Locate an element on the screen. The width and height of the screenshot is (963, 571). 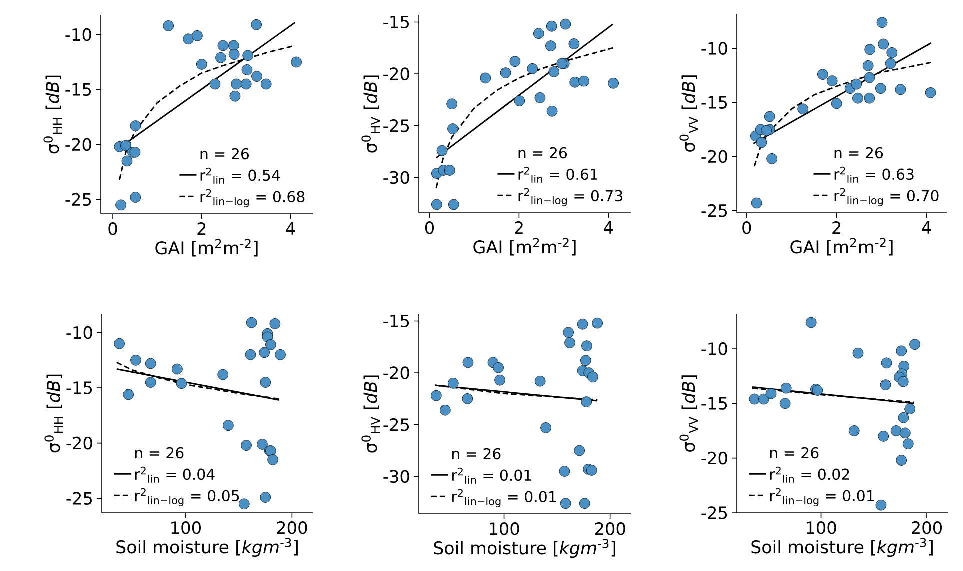
y-axis-title: σ$^{0}$$_{VV}$ [dB] is located at coordinates (689, 114).